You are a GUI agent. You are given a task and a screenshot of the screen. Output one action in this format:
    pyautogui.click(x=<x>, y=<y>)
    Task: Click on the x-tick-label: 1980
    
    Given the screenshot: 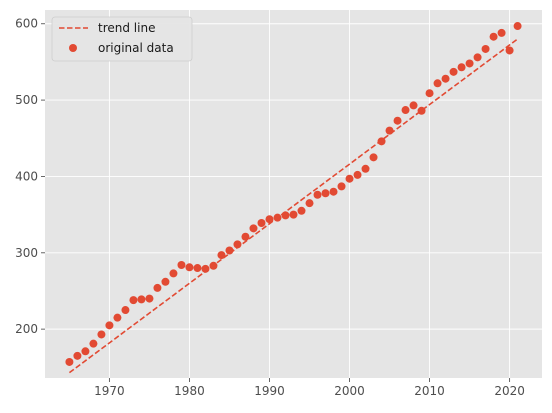 What is the action you would take?
    pyautogui.click(x=189, y=391)
    